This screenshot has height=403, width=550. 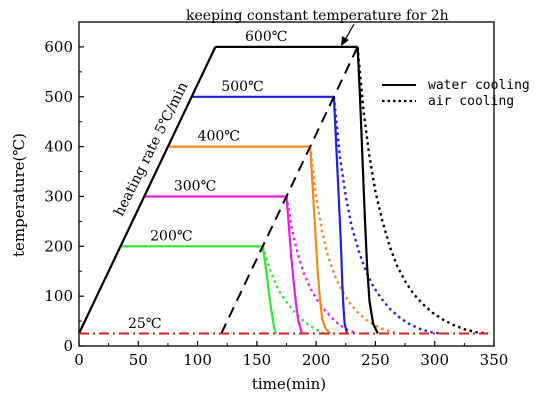 I want to click on annotation-arrowhead, so click(x=345, y=41).